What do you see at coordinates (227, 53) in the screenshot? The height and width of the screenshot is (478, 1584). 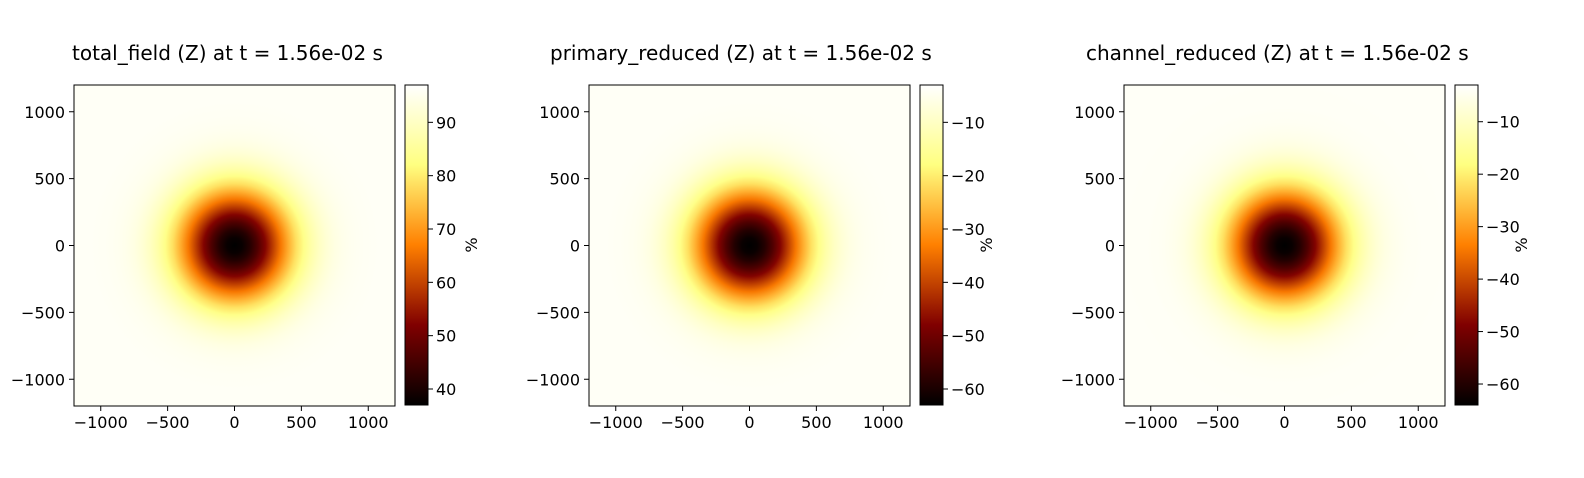 I see `chart-title: total_field (Z) at t = 1.56e-02 s` at bounding box center [227, 53].